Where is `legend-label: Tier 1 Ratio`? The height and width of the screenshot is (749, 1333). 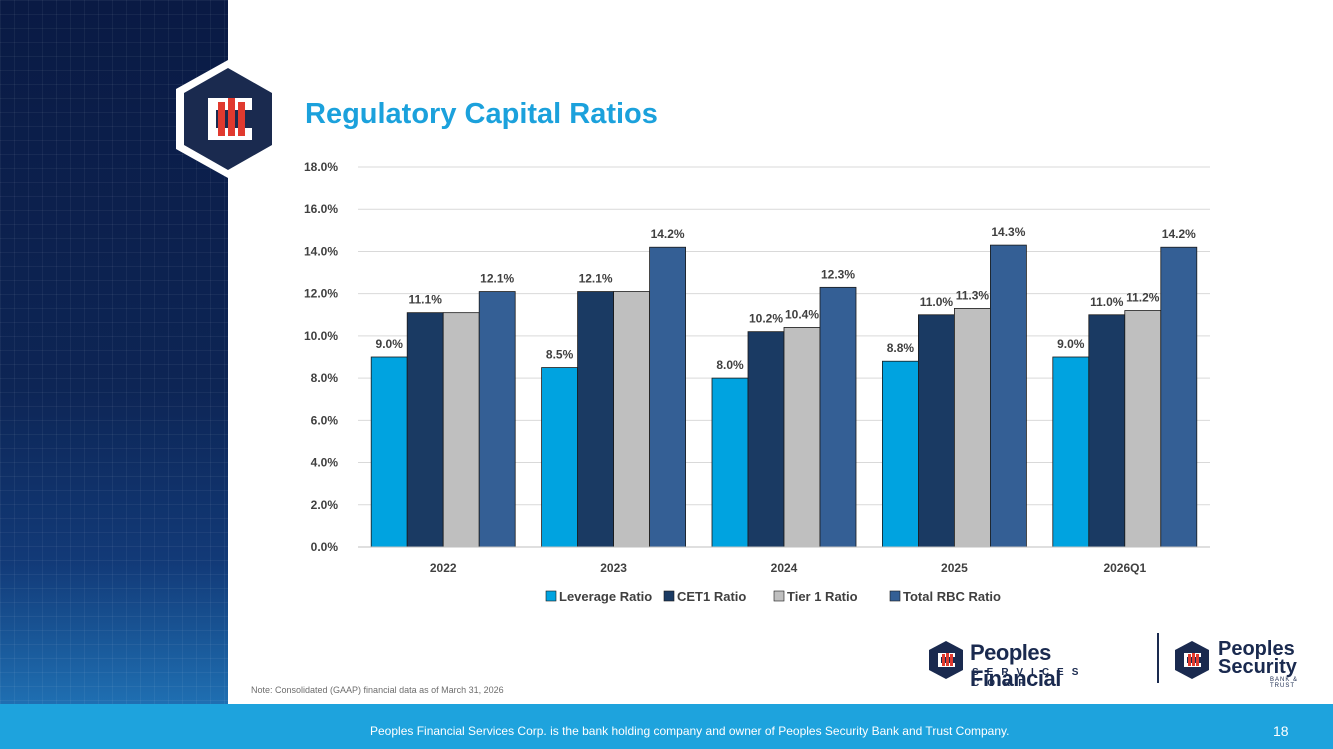 legend-label: Tier 1 Ratio is located at coordinates (822, 596).